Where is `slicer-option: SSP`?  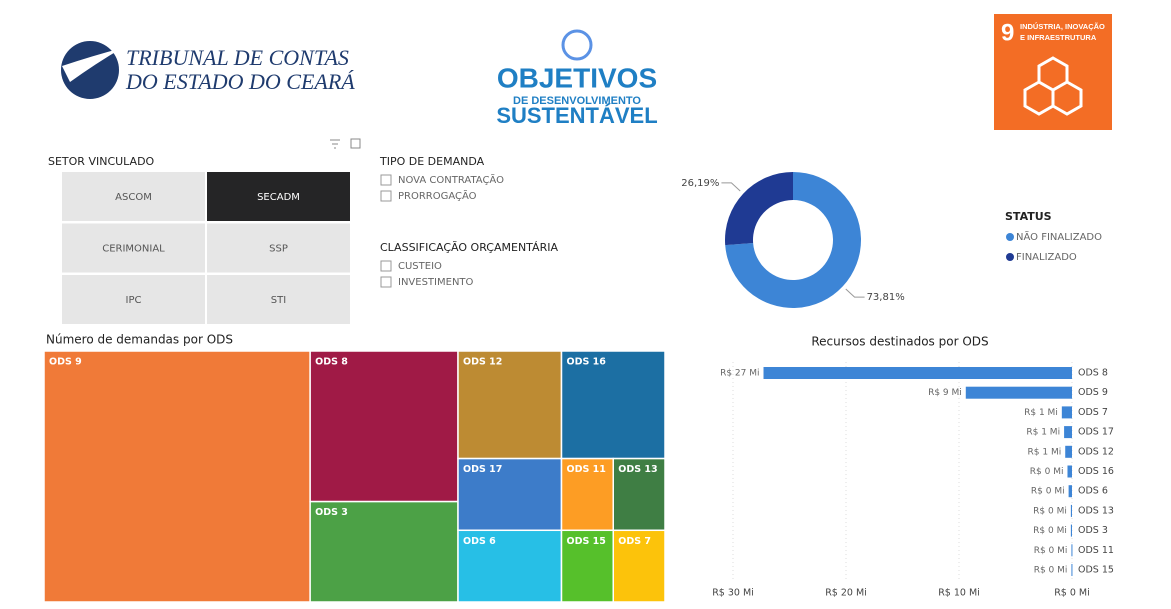
slicer-option: SSP is located at coordinates (278, 249).